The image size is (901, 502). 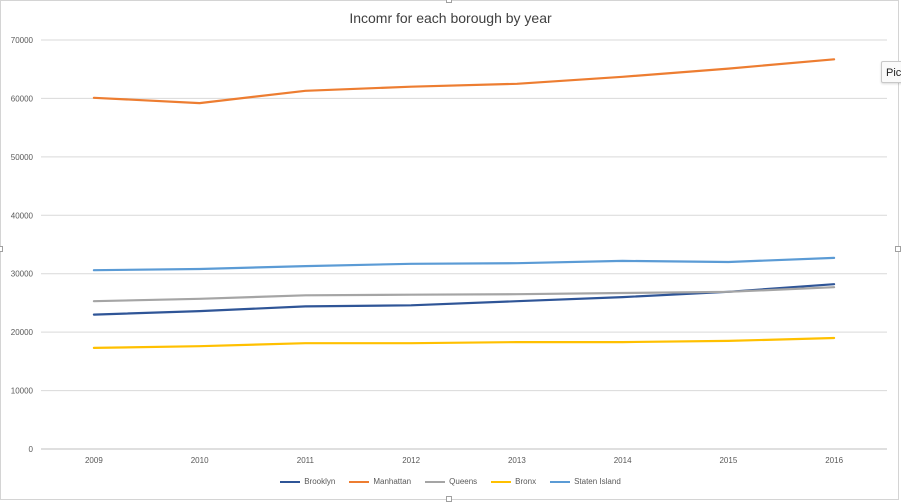 What do you see at coordinates (597, 481) in the screenshot?
I see `legend-label: Staten Island` at bounding box center [597, 481].